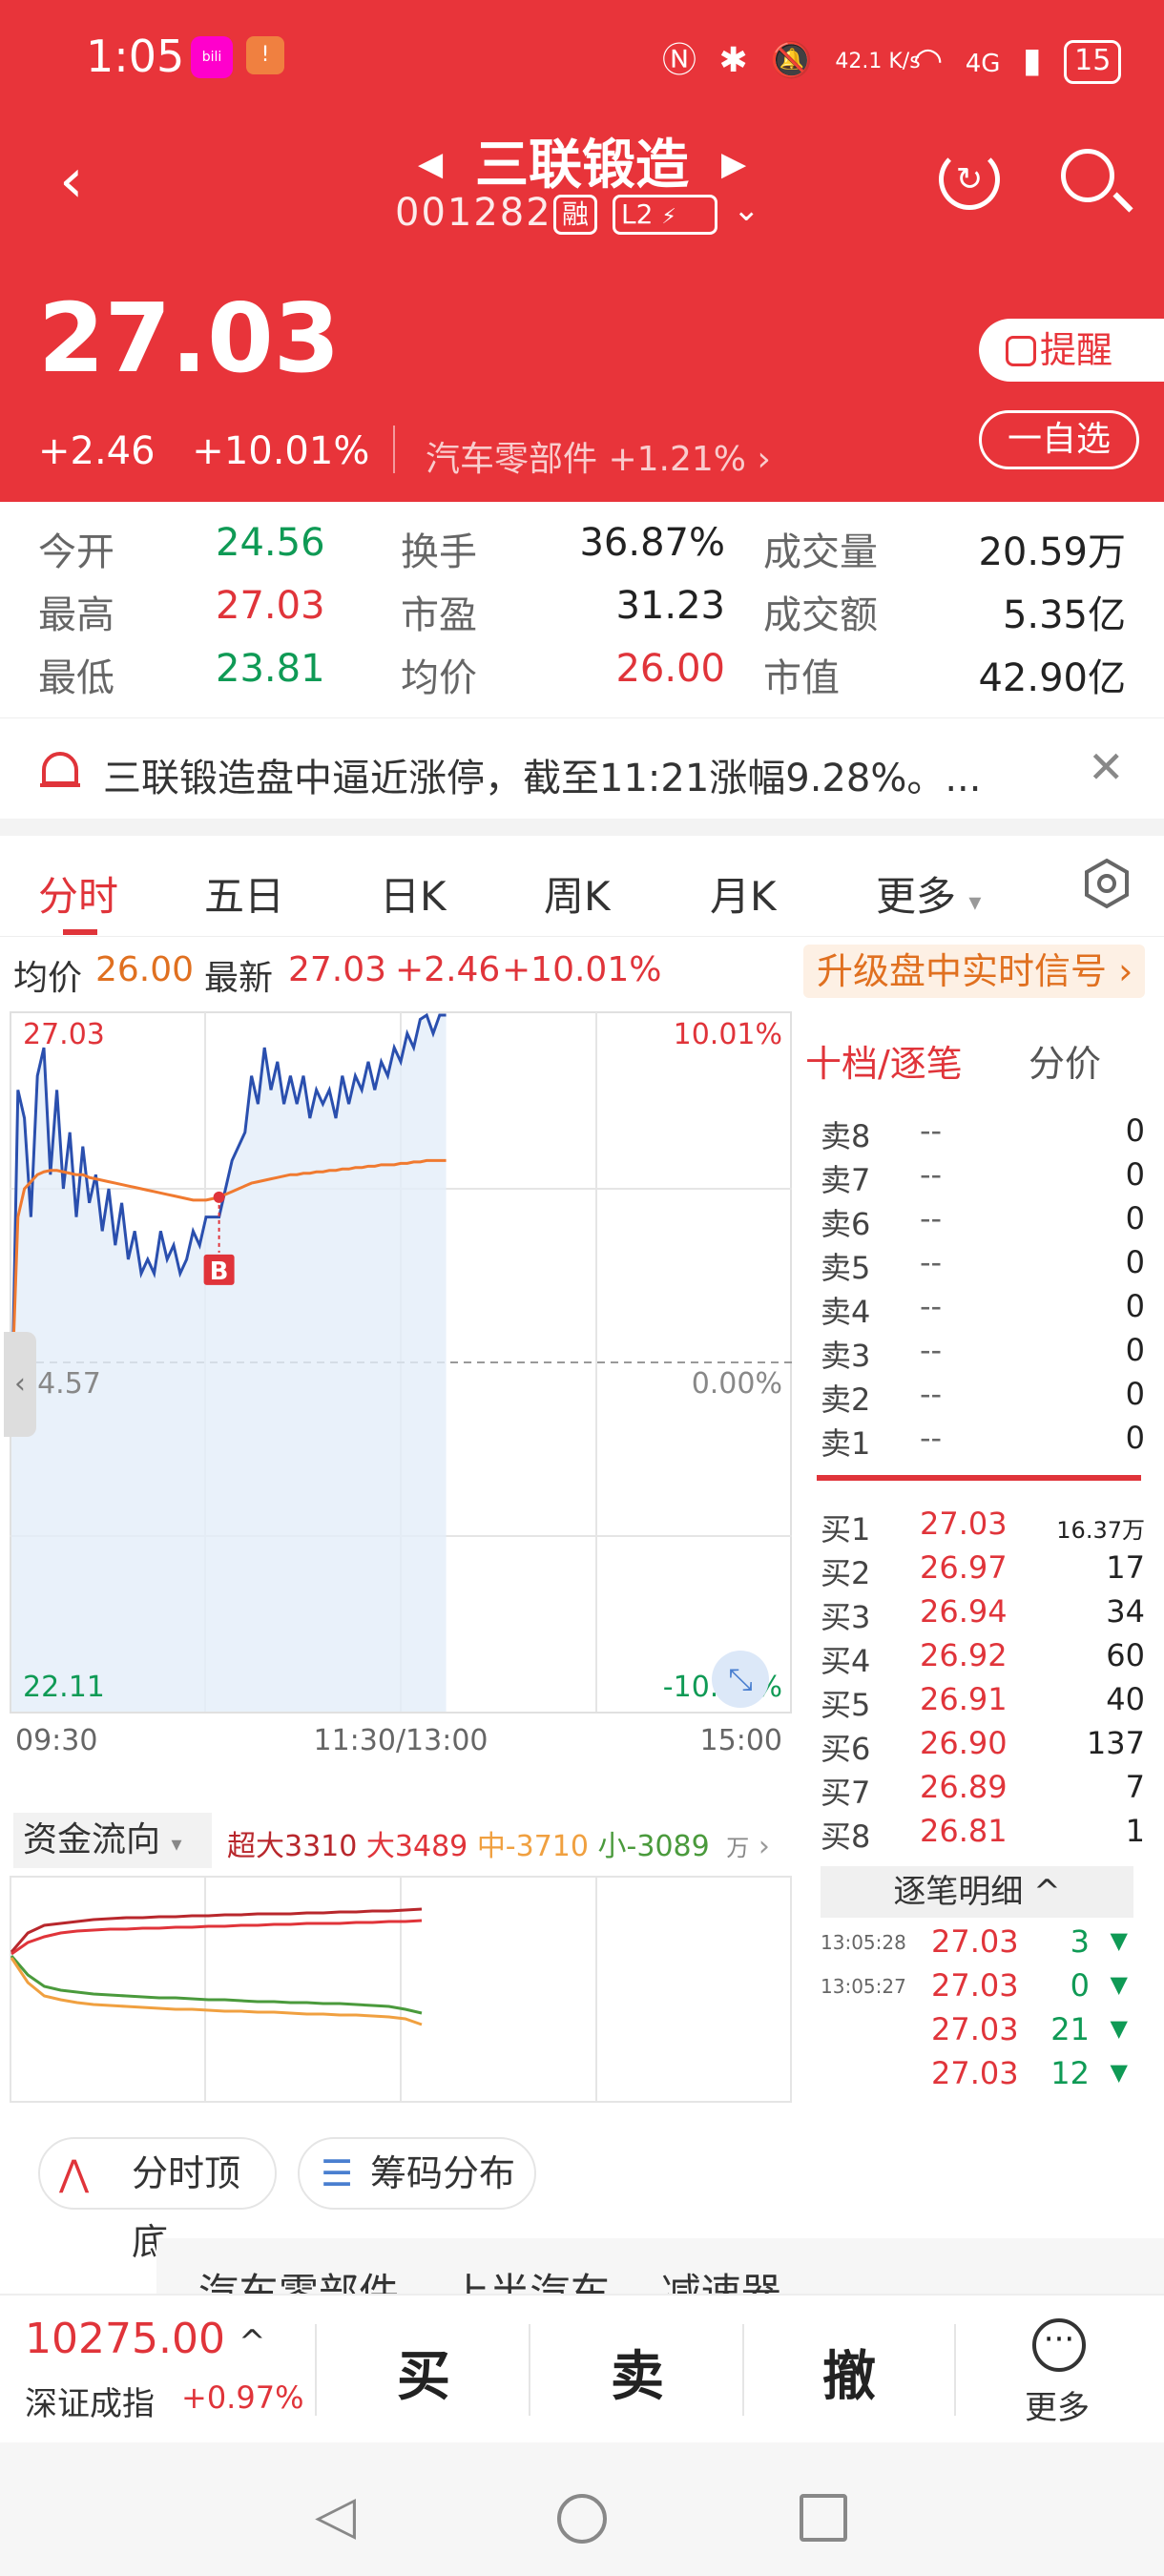  What do you see at coordinates (157, 2200) in the screenshot?
I see `intraday-topbottom-button: ⋀ 分时顶底` at bounding box center [157, 2200].